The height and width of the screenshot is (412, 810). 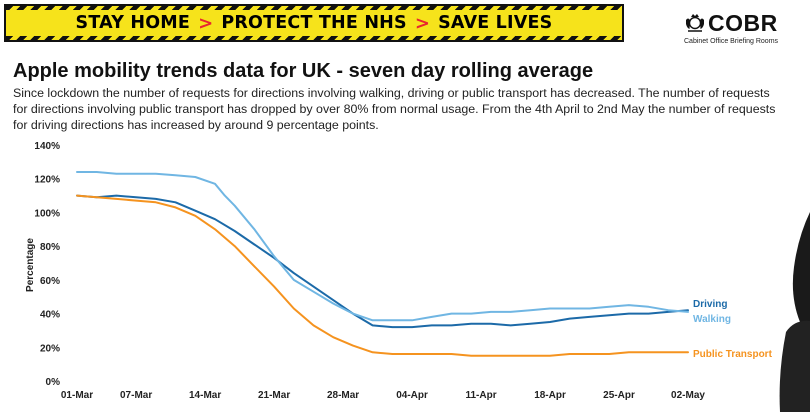 I want to click on x-tick-label: 02-May, so click(x=688, y=395).